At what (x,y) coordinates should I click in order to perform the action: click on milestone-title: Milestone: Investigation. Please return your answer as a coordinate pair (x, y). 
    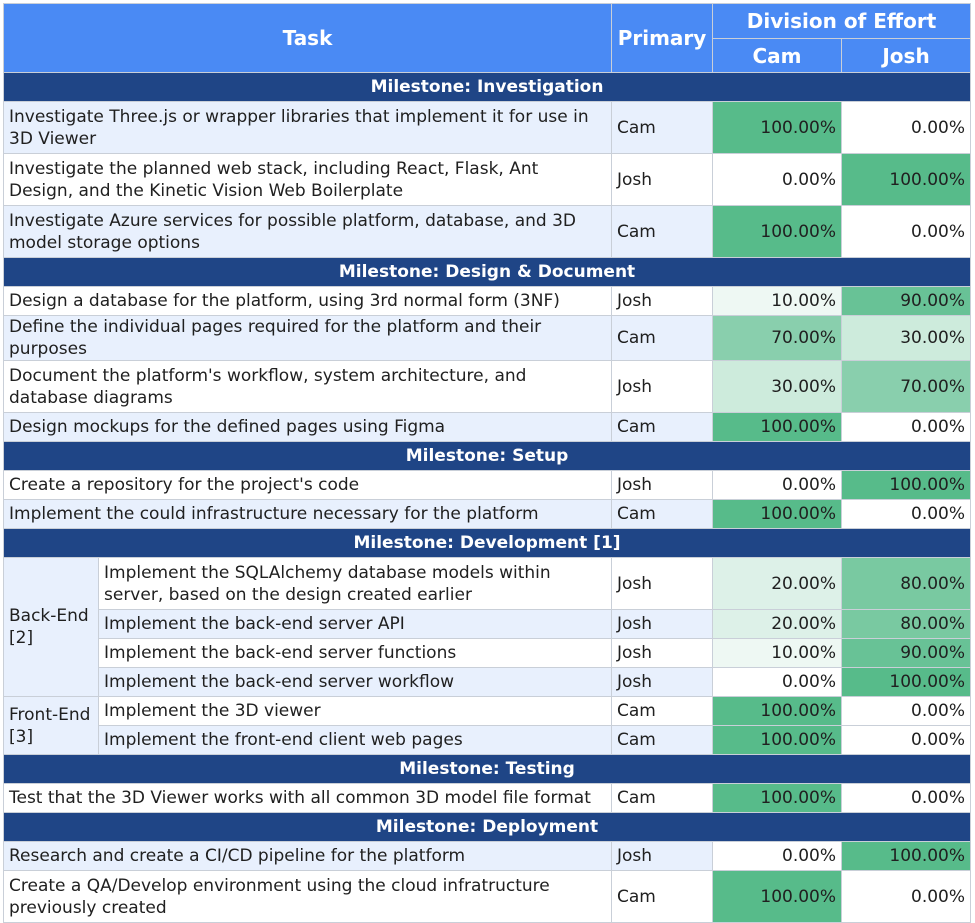
    Looking at the image, I should click on (487, 87).